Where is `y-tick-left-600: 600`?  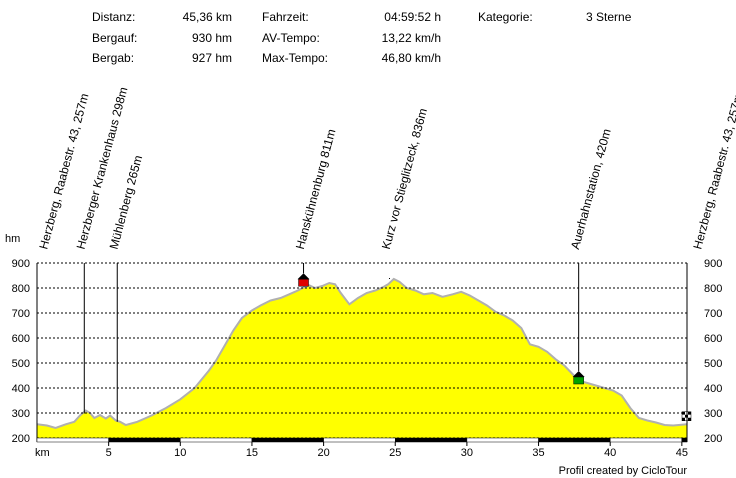 y-tick-left-600: 600 is located at coordinates (21, 339).